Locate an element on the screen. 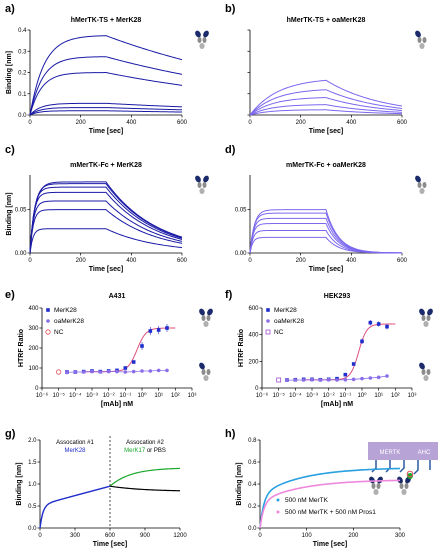 The image size is (445, 550). y-tick-label: 0.2 is located at coordinates (252, 507).